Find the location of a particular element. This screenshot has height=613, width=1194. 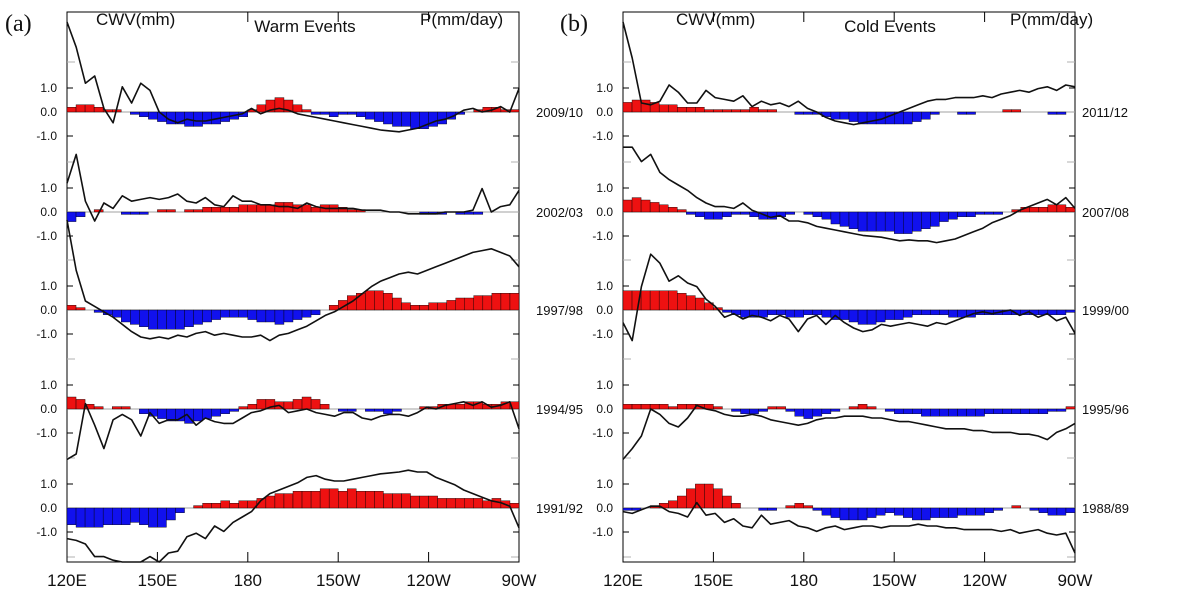

event-year-label: 1999/00 is located at coordinates (1105, 310).